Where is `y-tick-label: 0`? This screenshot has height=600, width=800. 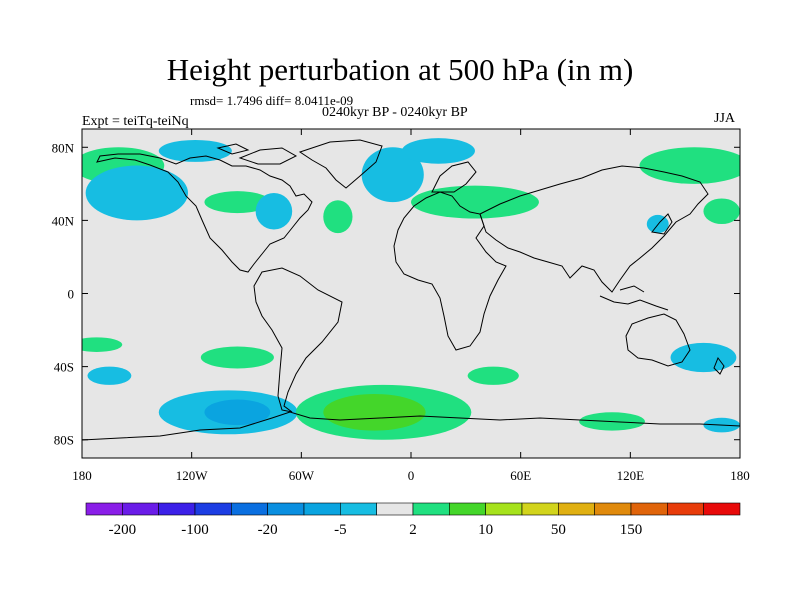
y-tick-label: 0 is located at coordinates (71, 294).